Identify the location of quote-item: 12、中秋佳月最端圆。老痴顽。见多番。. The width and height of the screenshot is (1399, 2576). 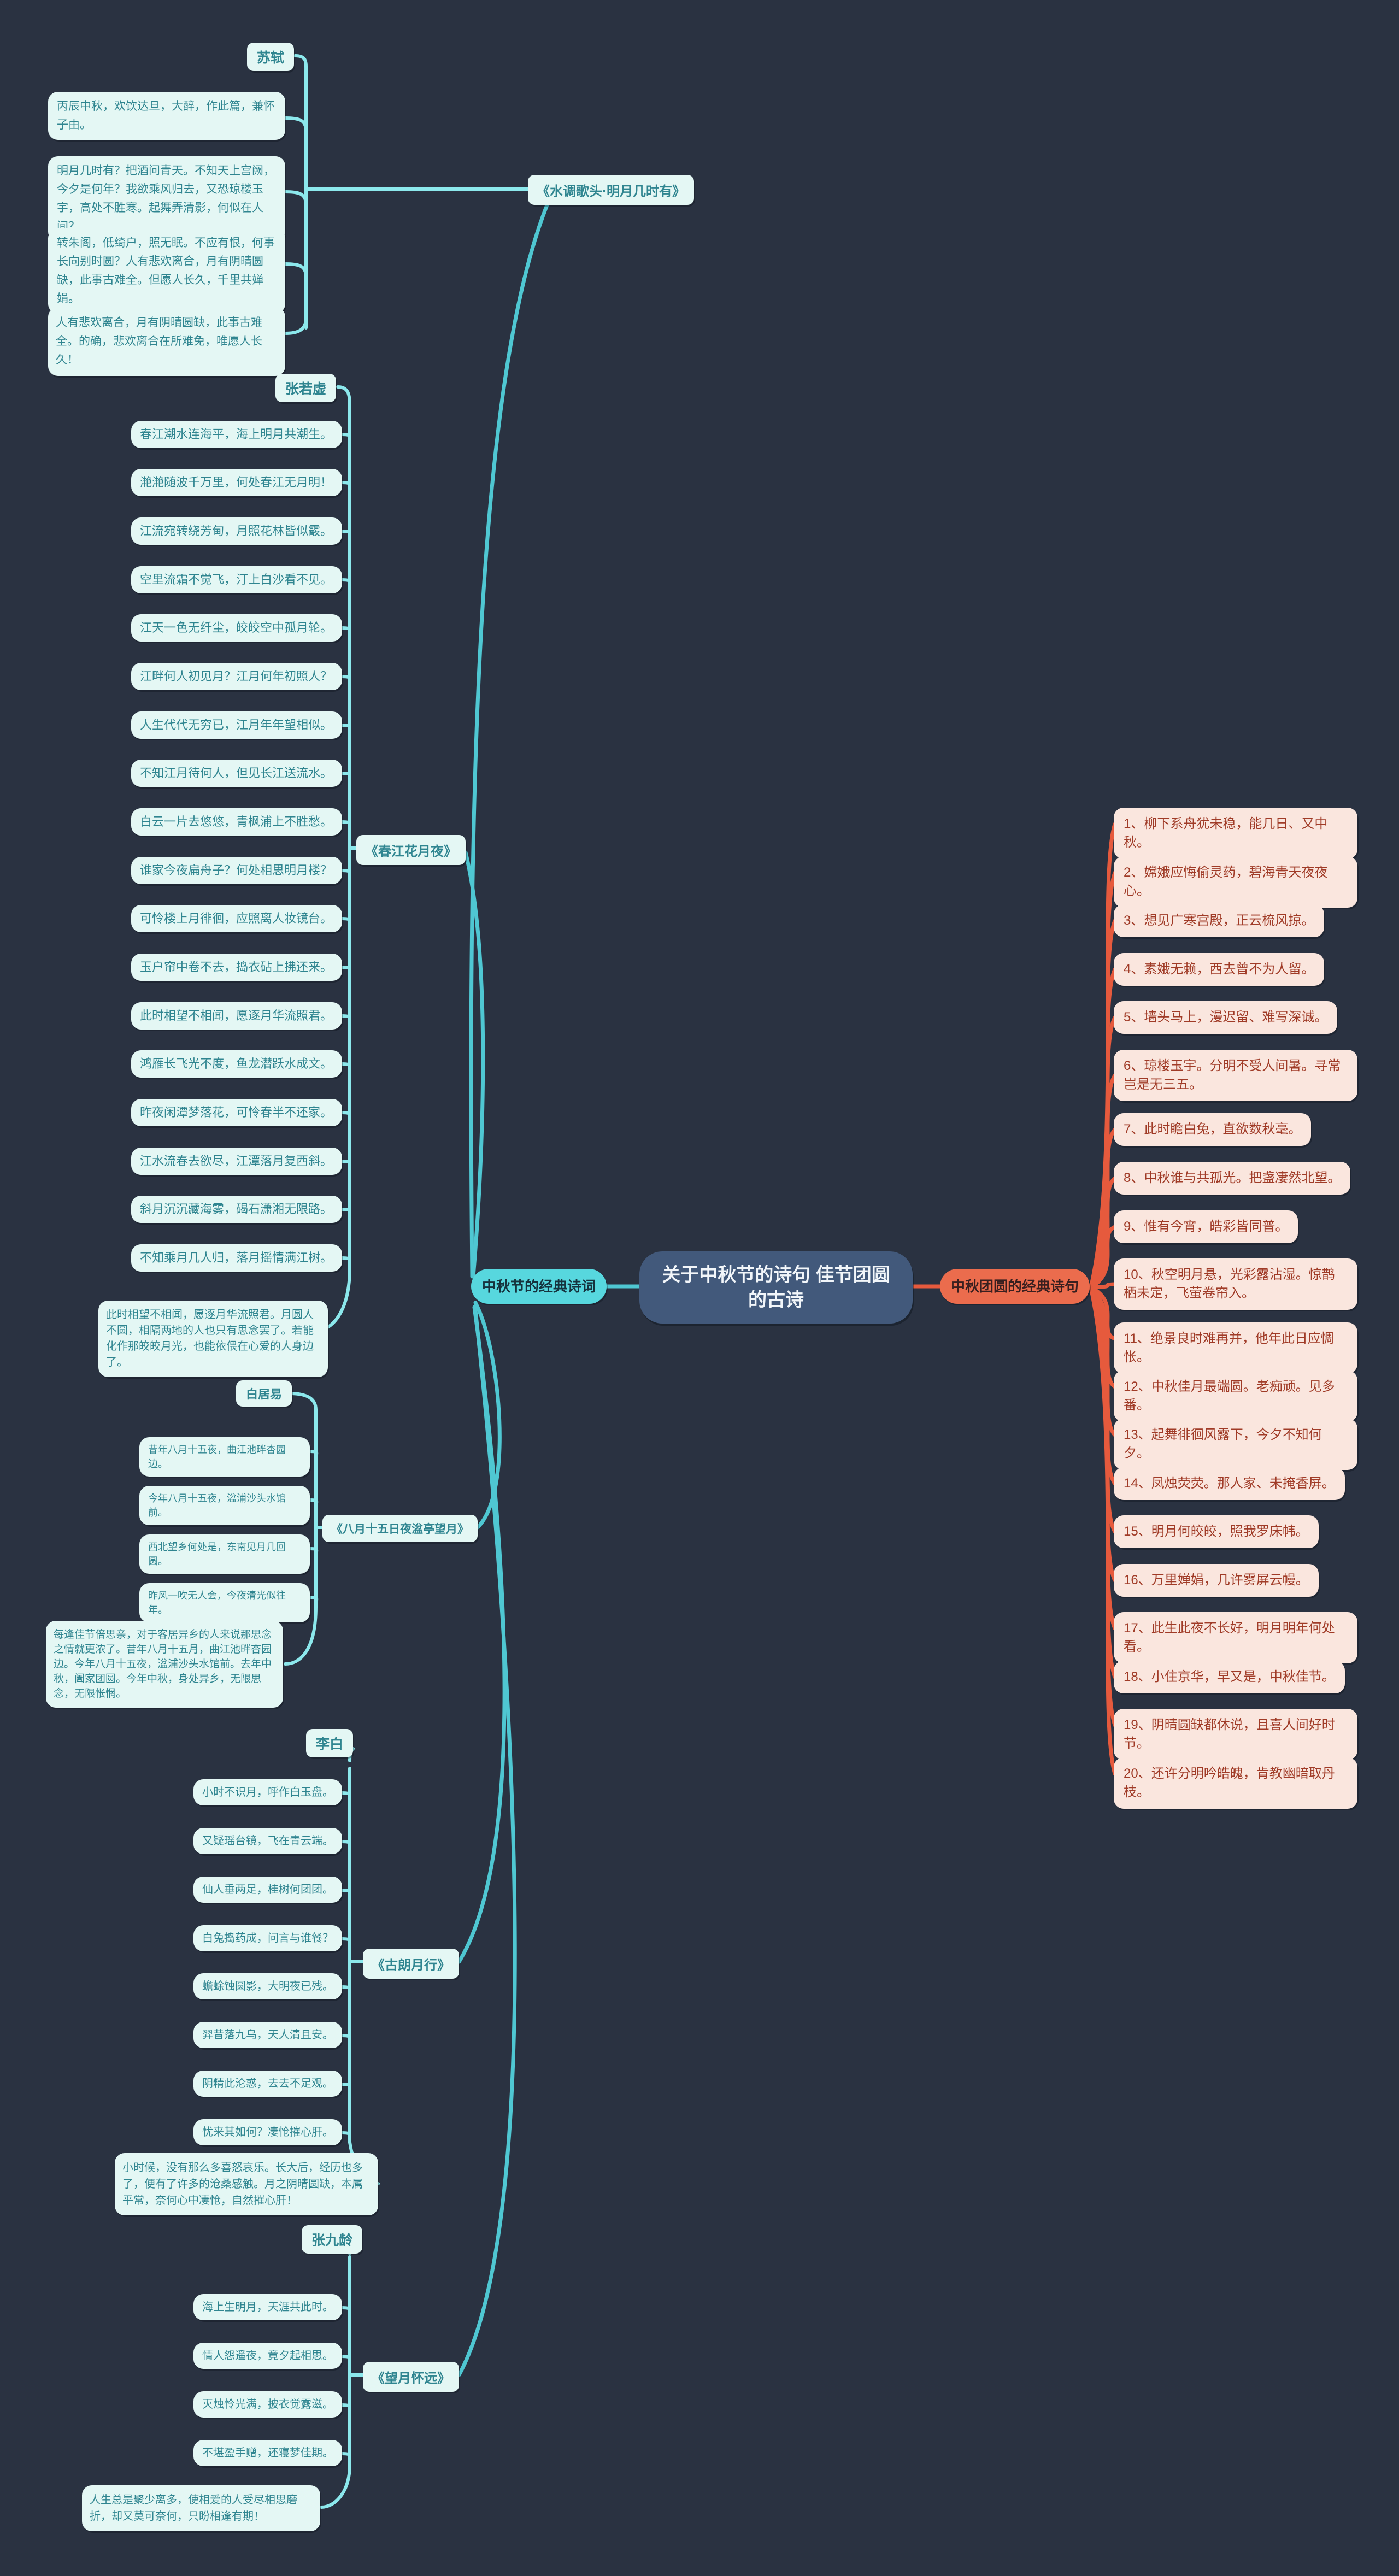
(1236, 1396).